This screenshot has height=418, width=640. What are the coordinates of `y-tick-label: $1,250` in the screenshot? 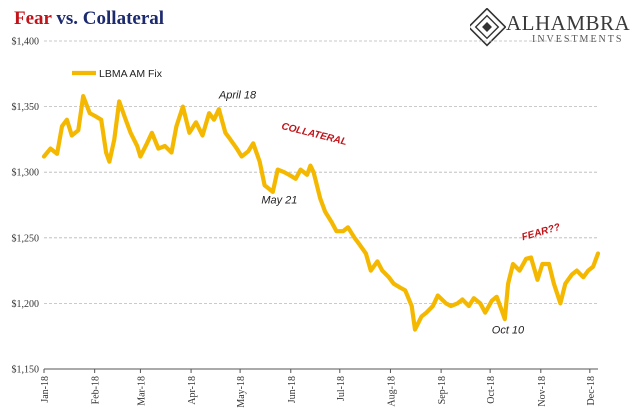 It's located at (26, 238).